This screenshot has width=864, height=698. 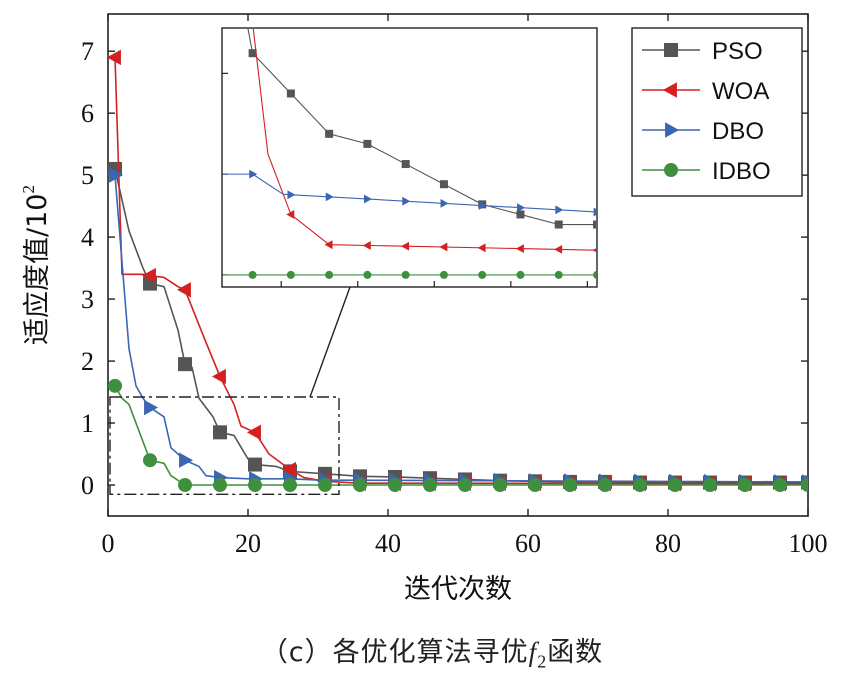 I want to click on y-tick-label: 4, so click(x=87, y=237).